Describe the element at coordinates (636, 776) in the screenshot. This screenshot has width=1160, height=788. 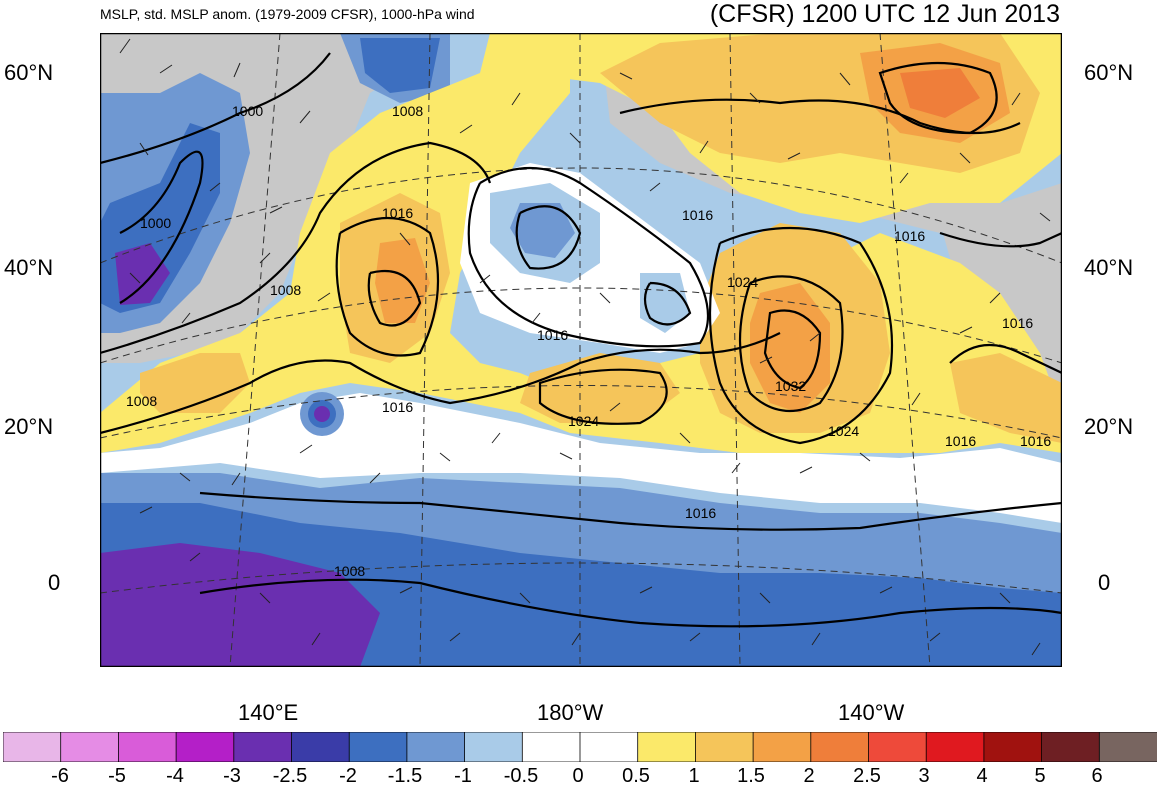
I see `colorbar-label: 0.5` at that location.